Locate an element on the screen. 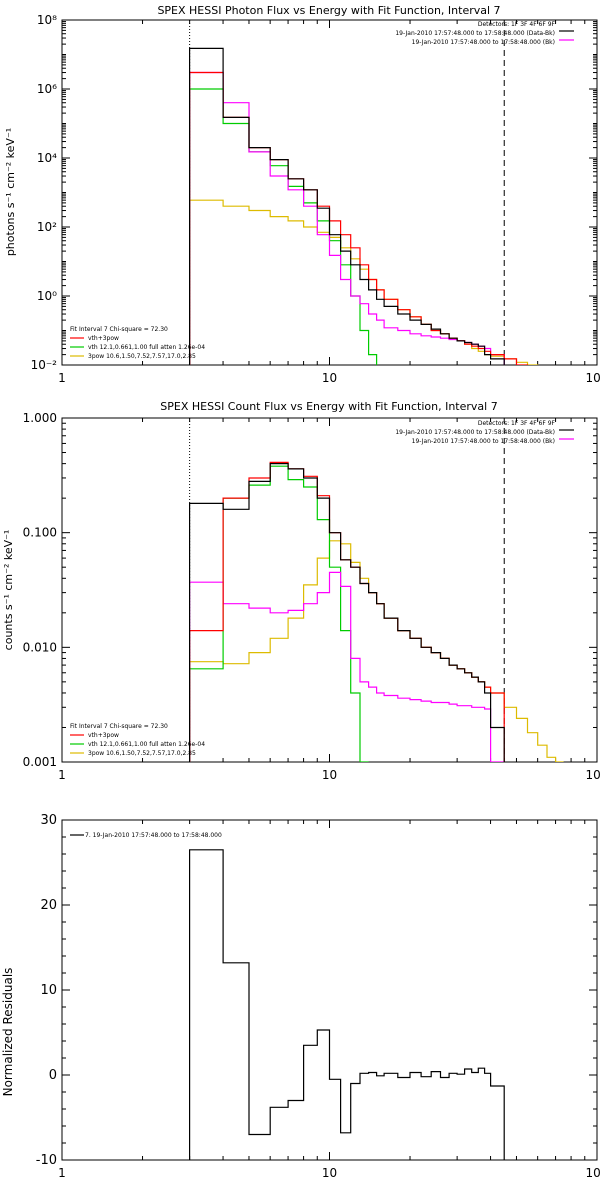 Image resolution: width=600 pixels, height=1200 pixels. y-tick-label: 10² is located at coordinates (47, 227).